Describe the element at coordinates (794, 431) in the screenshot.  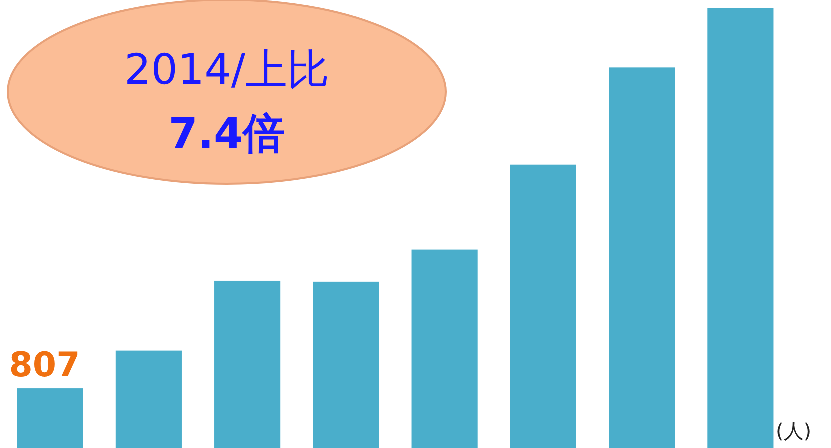
I see `y-axis-title: (人)` at that location.